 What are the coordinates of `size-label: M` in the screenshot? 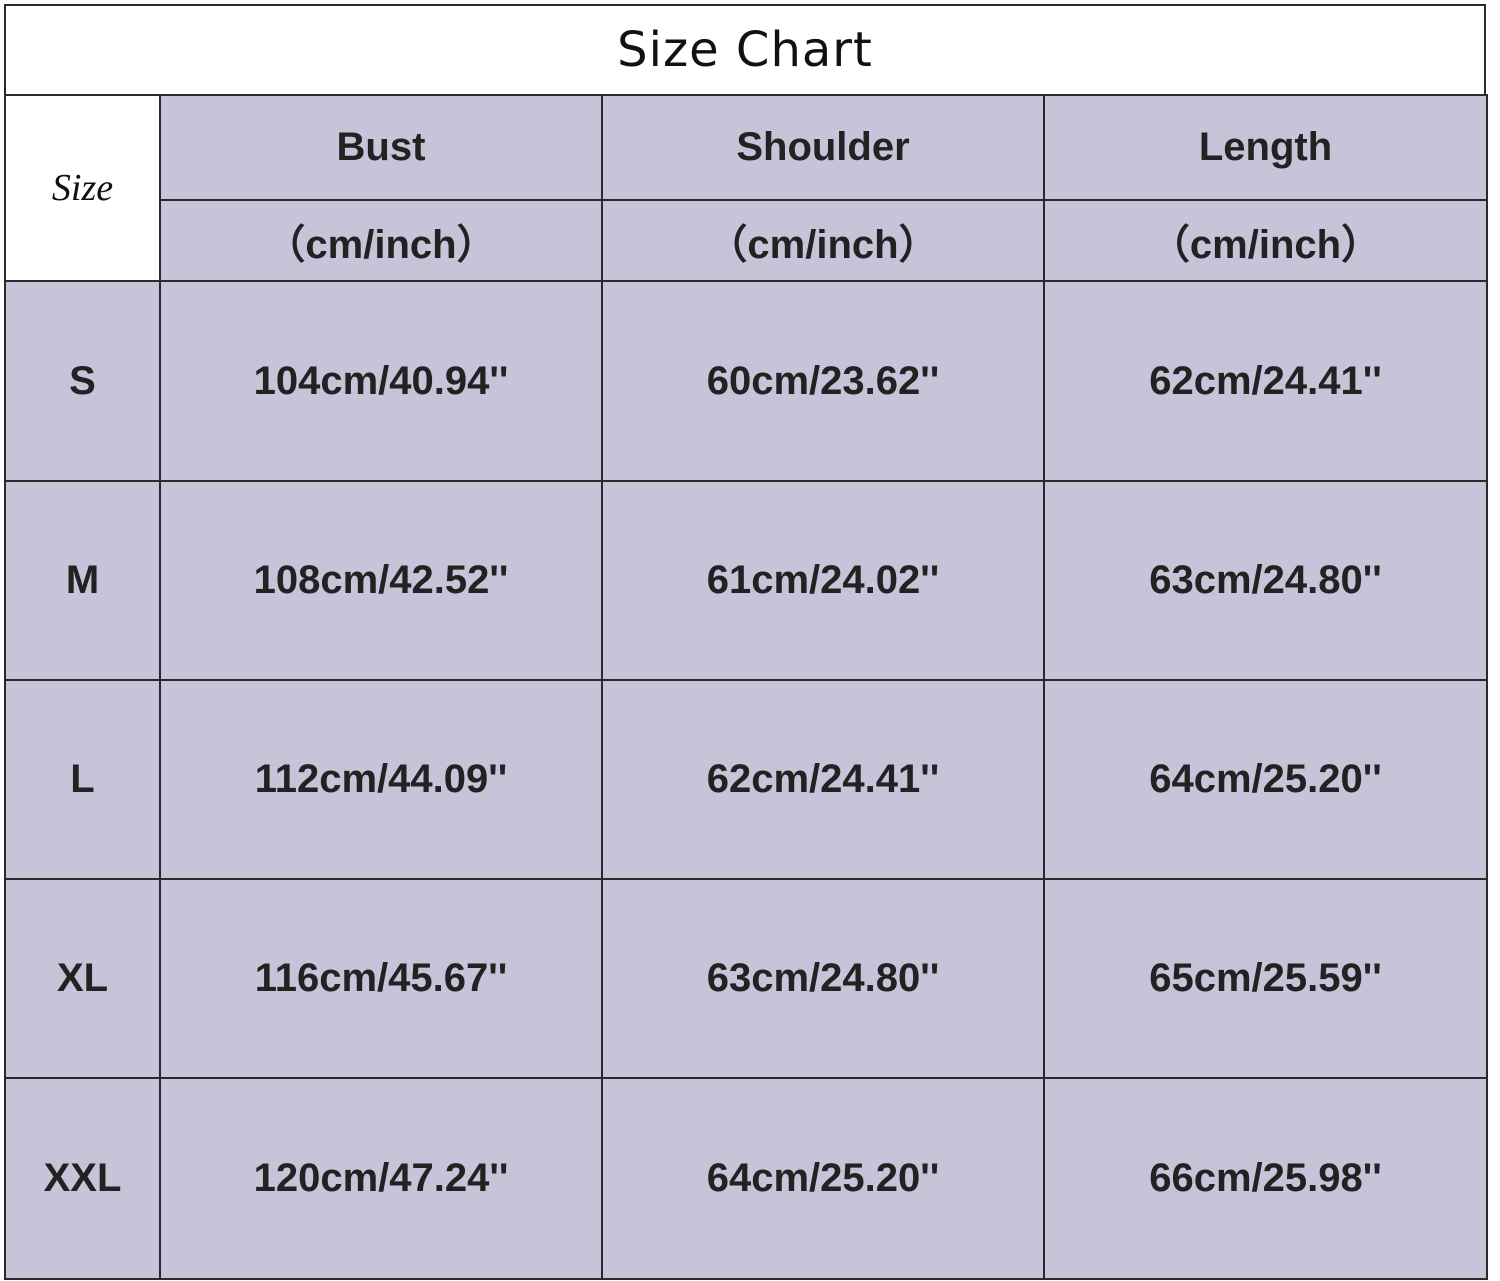 It's located at (82, 580).